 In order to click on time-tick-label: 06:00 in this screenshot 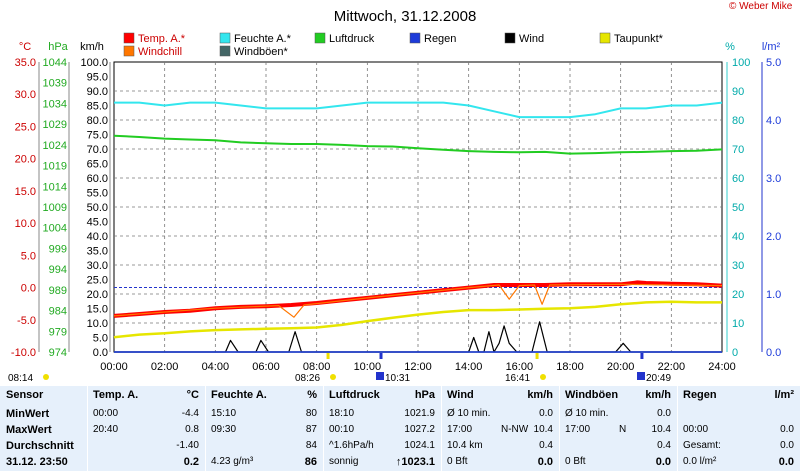, I will do `click(266, 367)`.